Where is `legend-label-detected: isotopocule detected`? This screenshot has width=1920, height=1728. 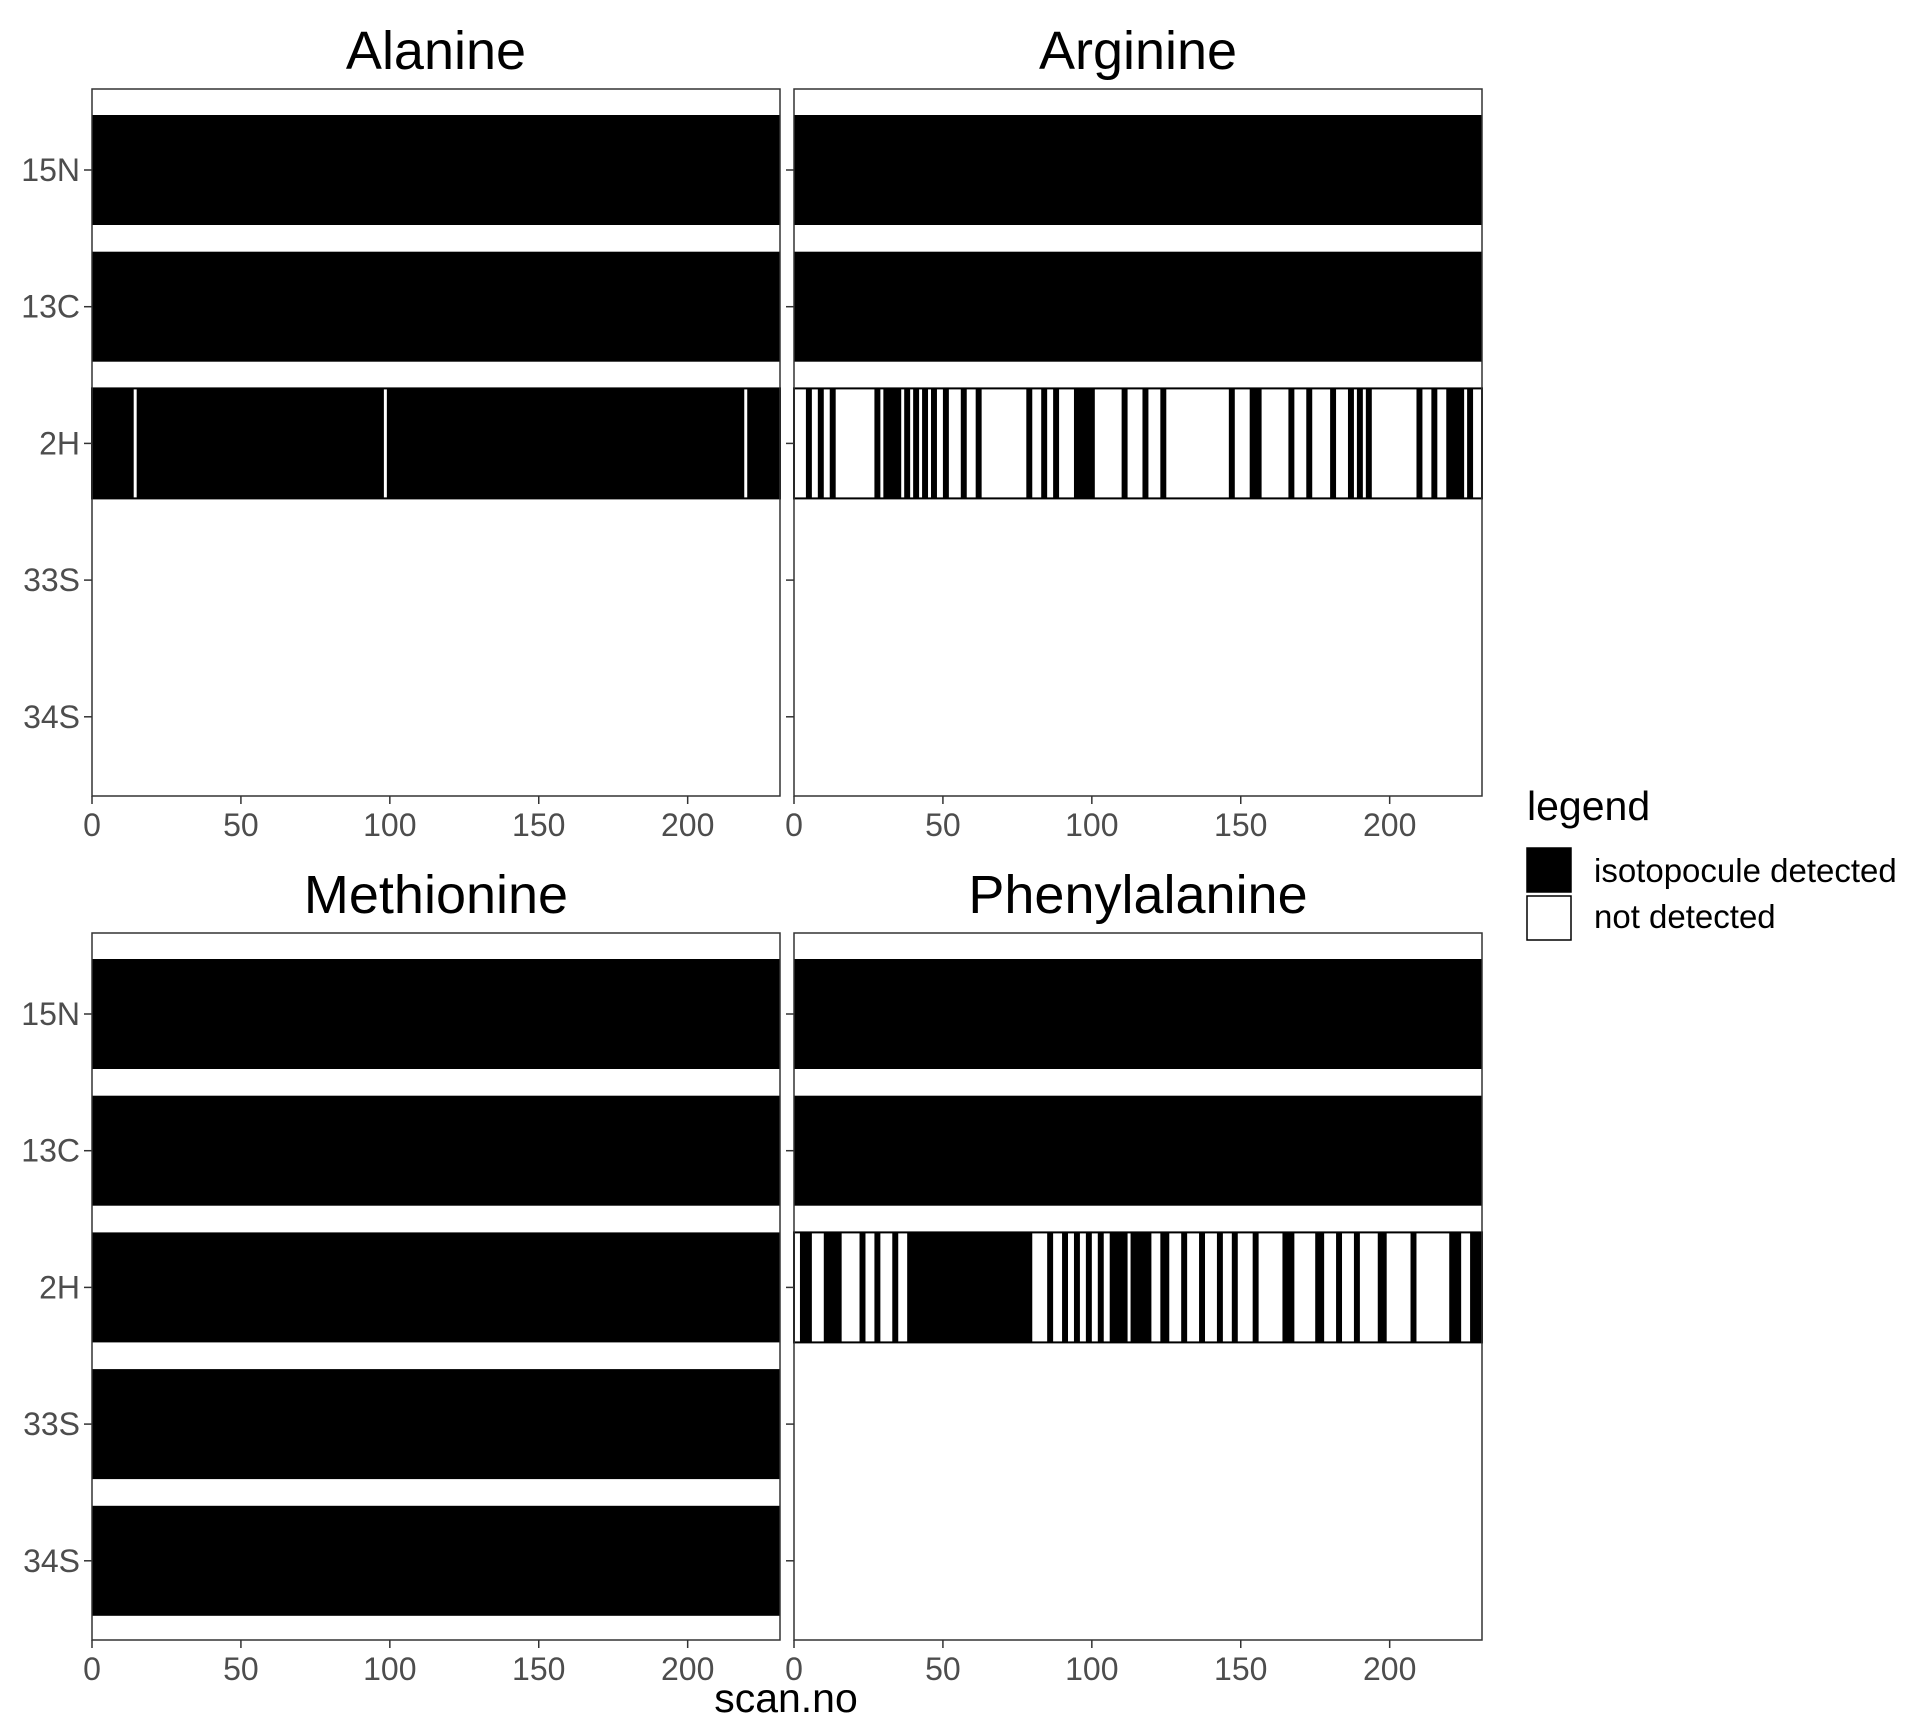 legend-label-detected: isotopocule detected is located at coordinates (1745, 870).